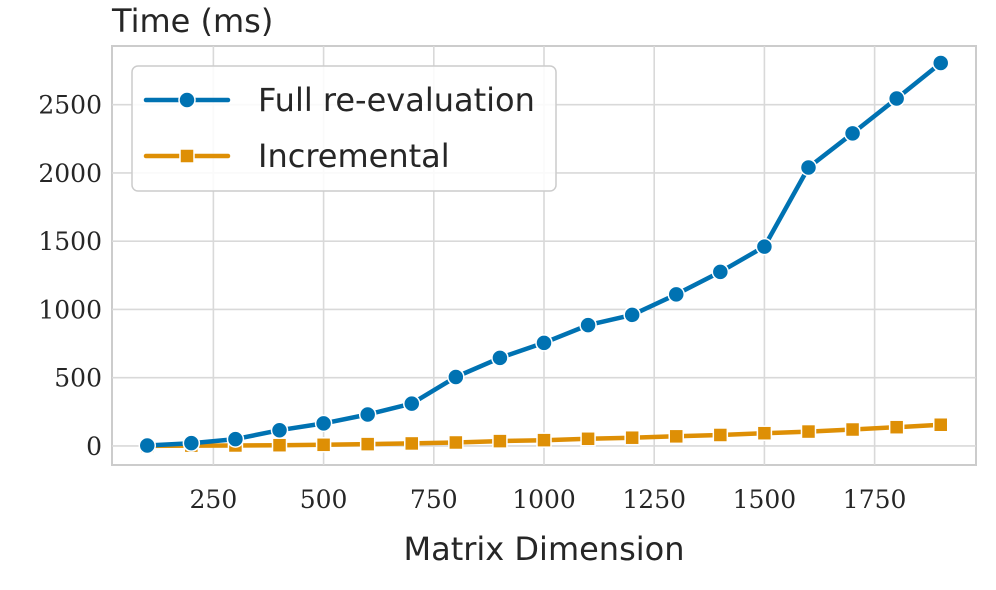 The image size is (996, 590). I want to click on legend-label: Full re-evaluation, so click(396, 100).